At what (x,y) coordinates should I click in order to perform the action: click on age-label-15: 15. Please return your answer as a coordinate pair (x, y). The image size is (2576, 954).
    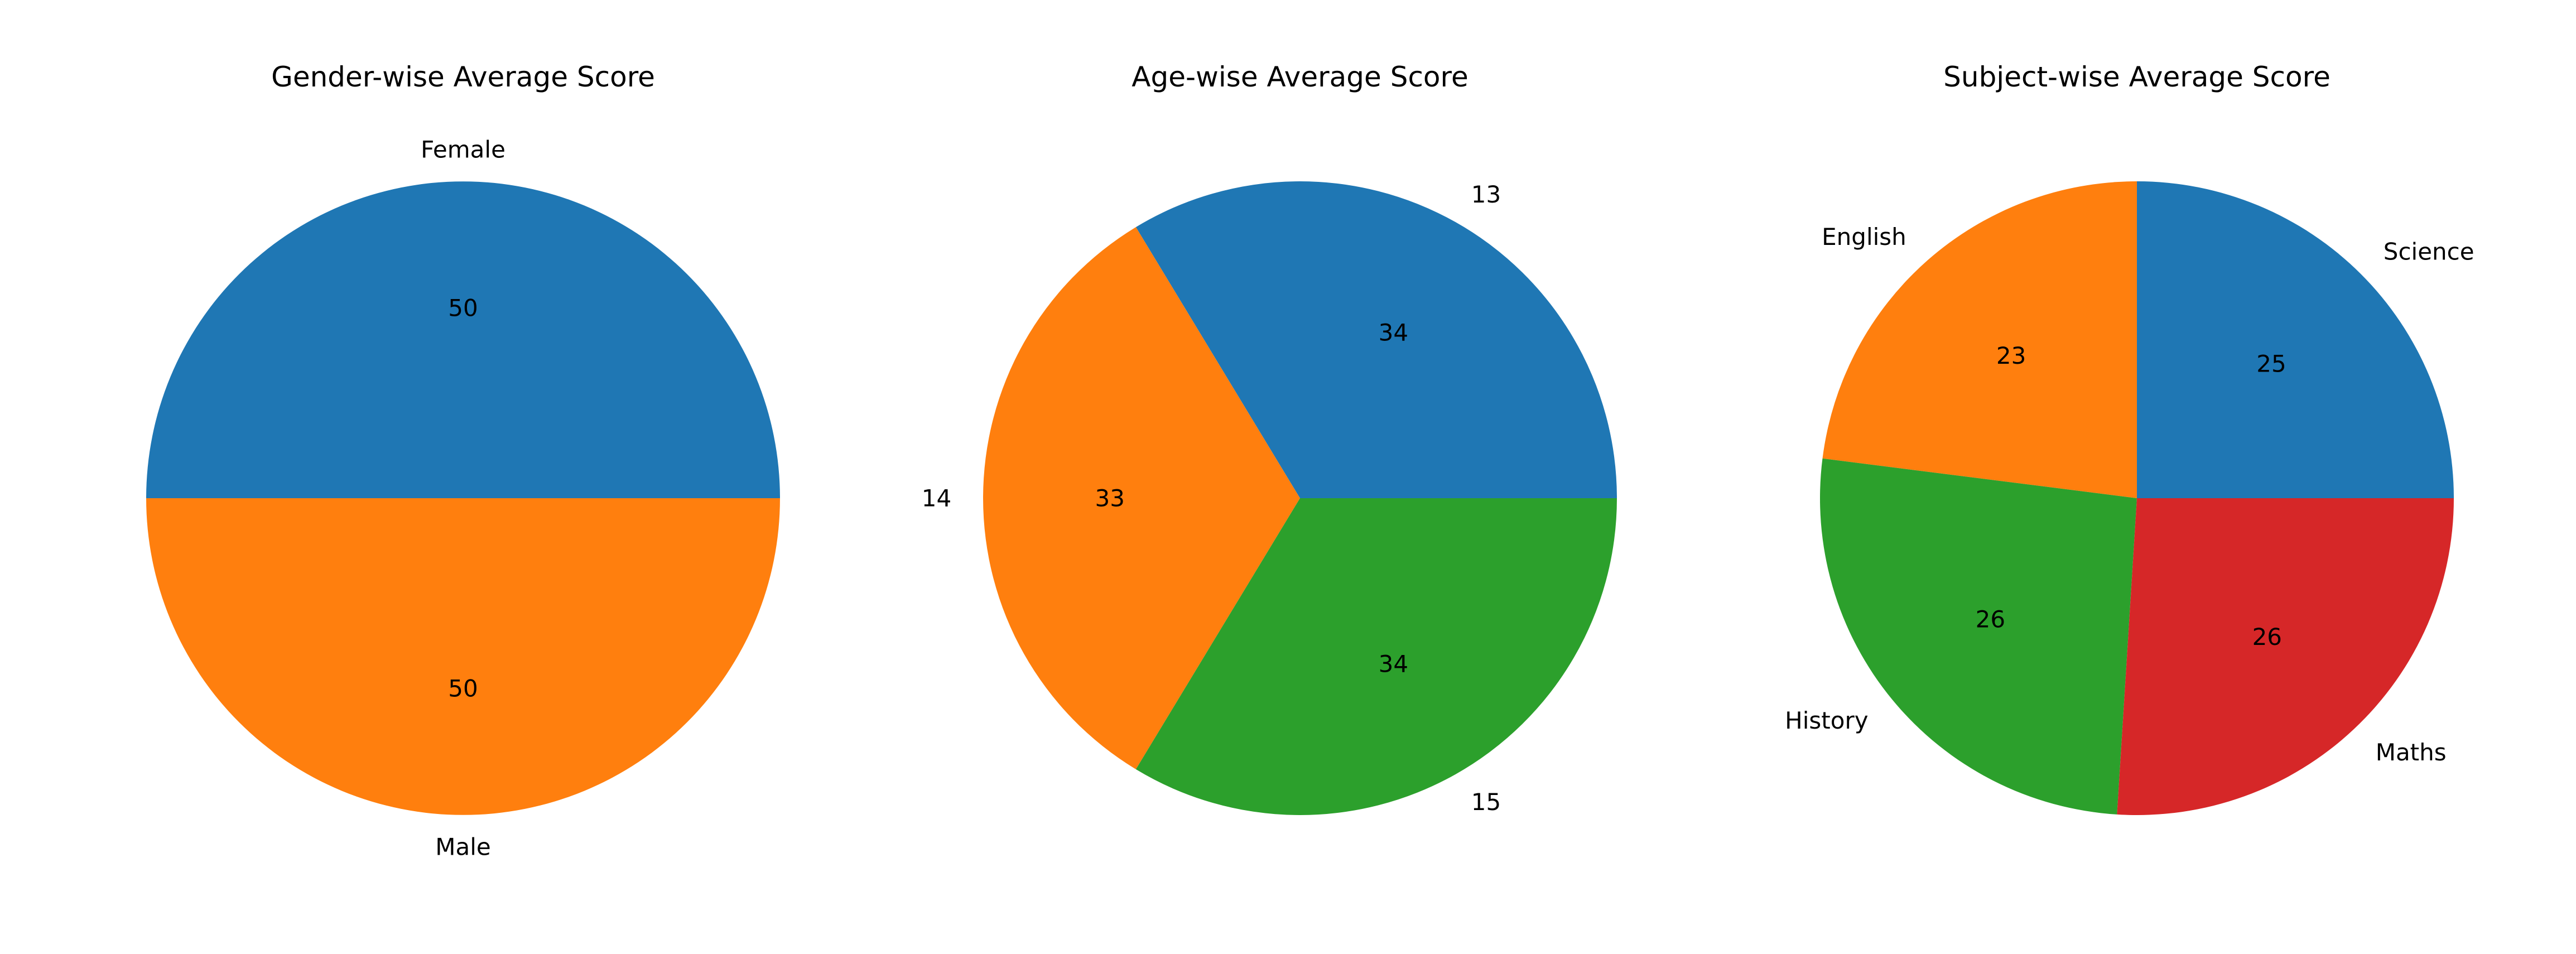
    Looking at the image, I should click on (1486, 802).